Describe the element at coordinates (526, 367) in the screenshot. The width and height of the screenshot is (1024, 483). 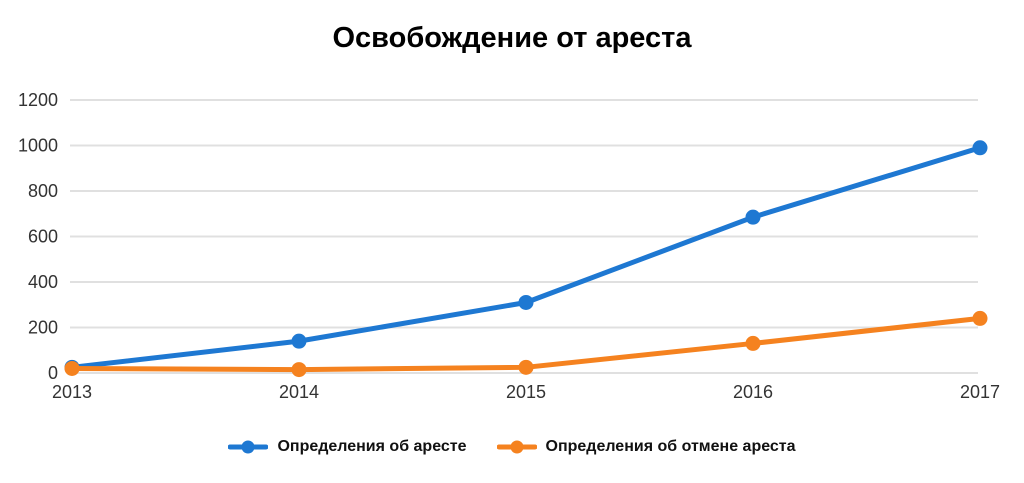
I see `data-point-1-2015` at that location.